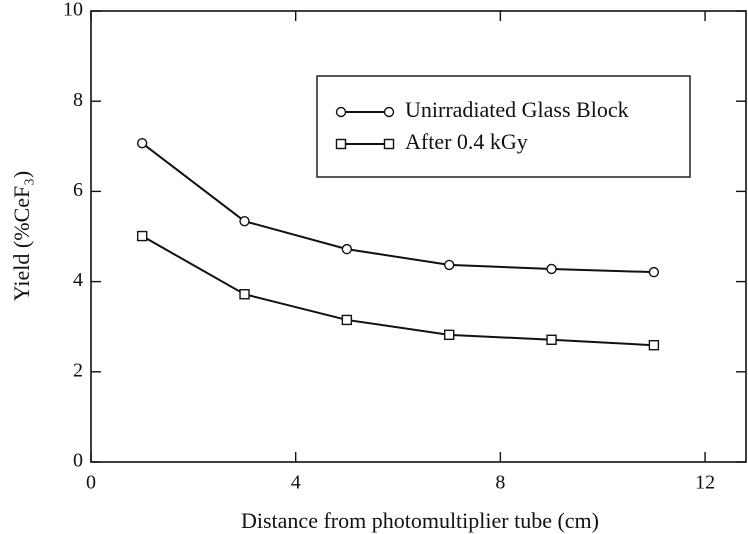 The image size is (748, 534). What do you see at coordinates (78, 100) in the screenshot?
I see `y-tick-label: 8` at bounding box center [78, 100].